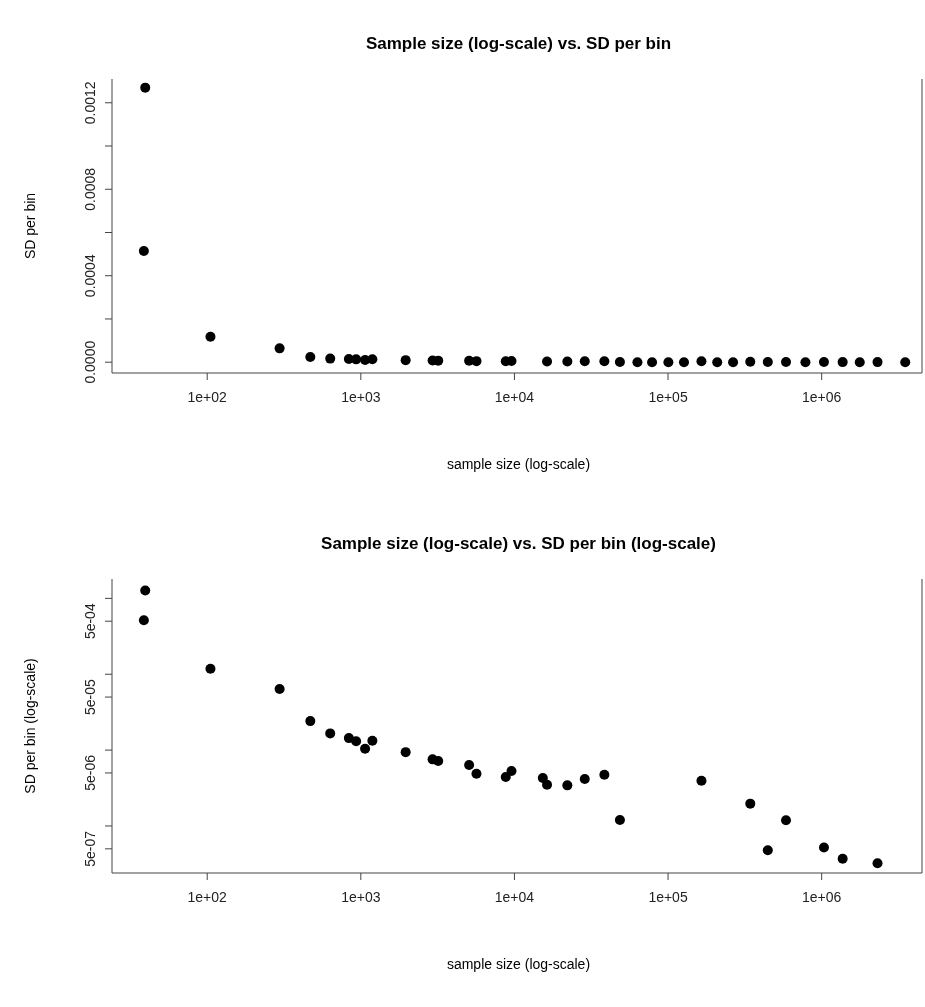  What do you see at coordinates (90, 772) in the screenshot?
I see `y-tick-label: 5e-06` at bounding box center [90, 772].